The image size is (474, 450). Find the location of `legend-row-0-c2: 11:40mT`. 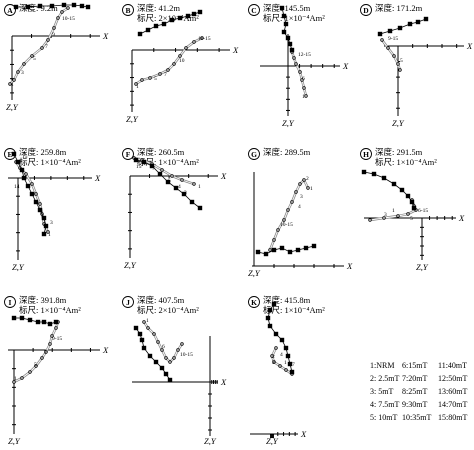

legend-row-0-c2: 11:40mT is located at coordinates (452, 365).